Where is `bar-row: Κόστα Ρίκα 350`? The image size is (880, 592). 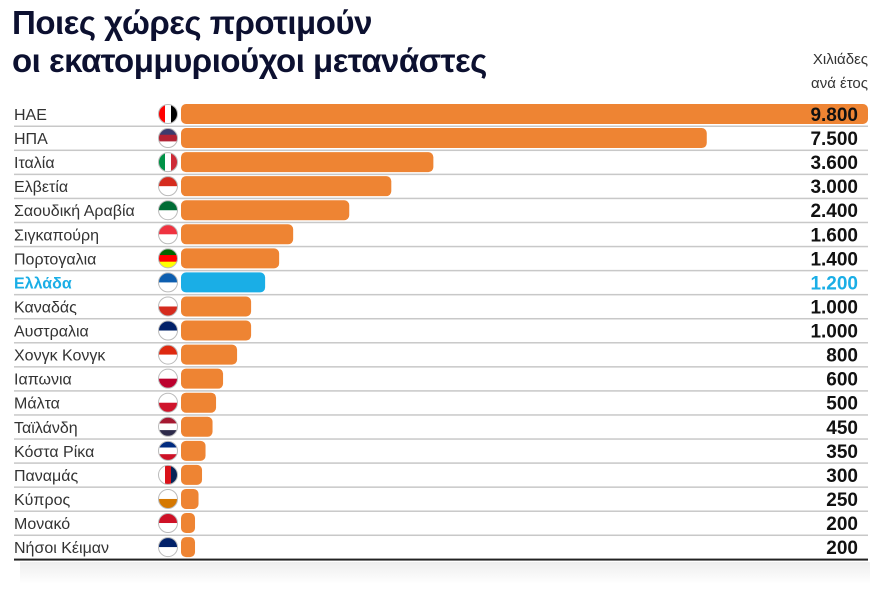 bar-row: Κόστα Ρίκα 350 is located at coordinates (441, 452).